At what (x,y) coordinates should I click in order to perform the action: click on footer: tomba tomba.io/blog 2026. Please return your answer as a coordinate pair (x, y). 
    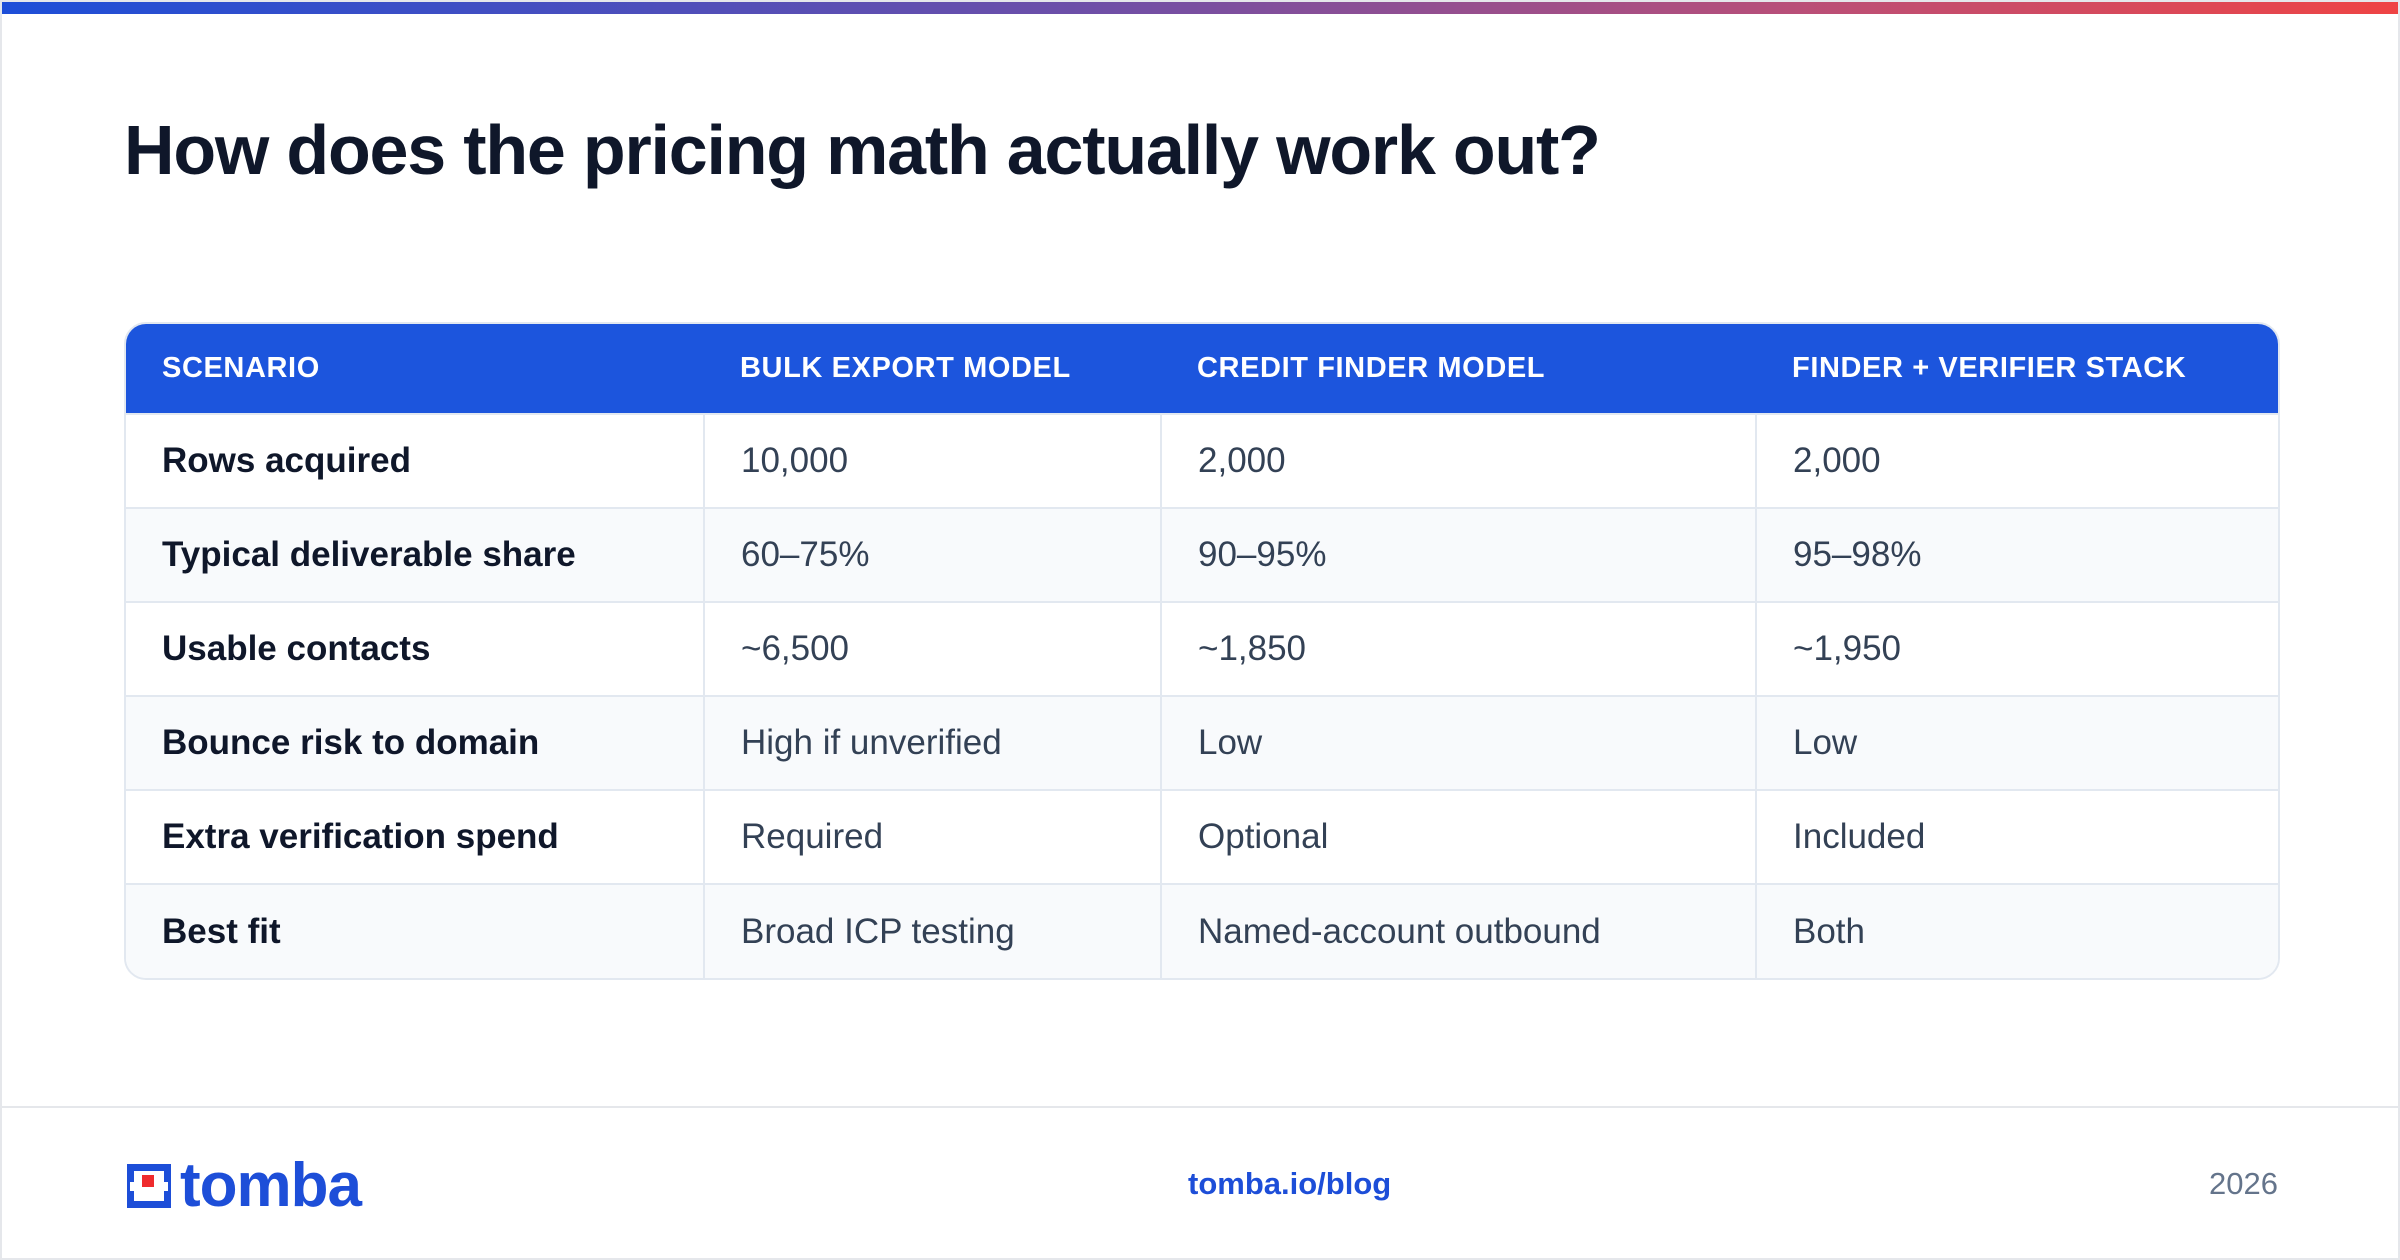
    Looking at the image, I should click on (1200, 1183).